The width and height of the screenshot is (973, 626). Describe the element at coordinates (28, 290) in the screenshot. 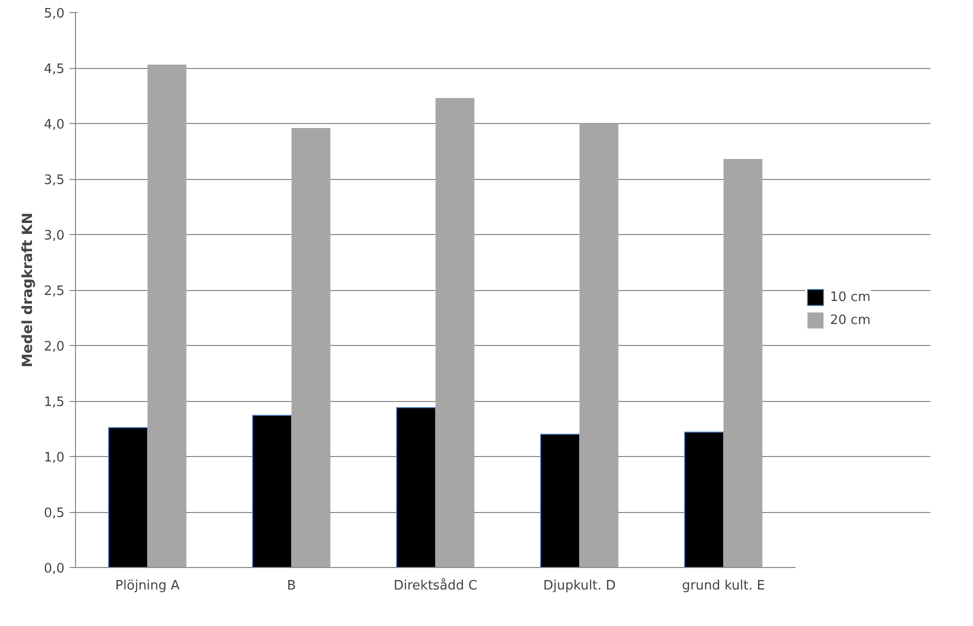

I see `y-axis-title: Medel dragkraft KN` at that location.